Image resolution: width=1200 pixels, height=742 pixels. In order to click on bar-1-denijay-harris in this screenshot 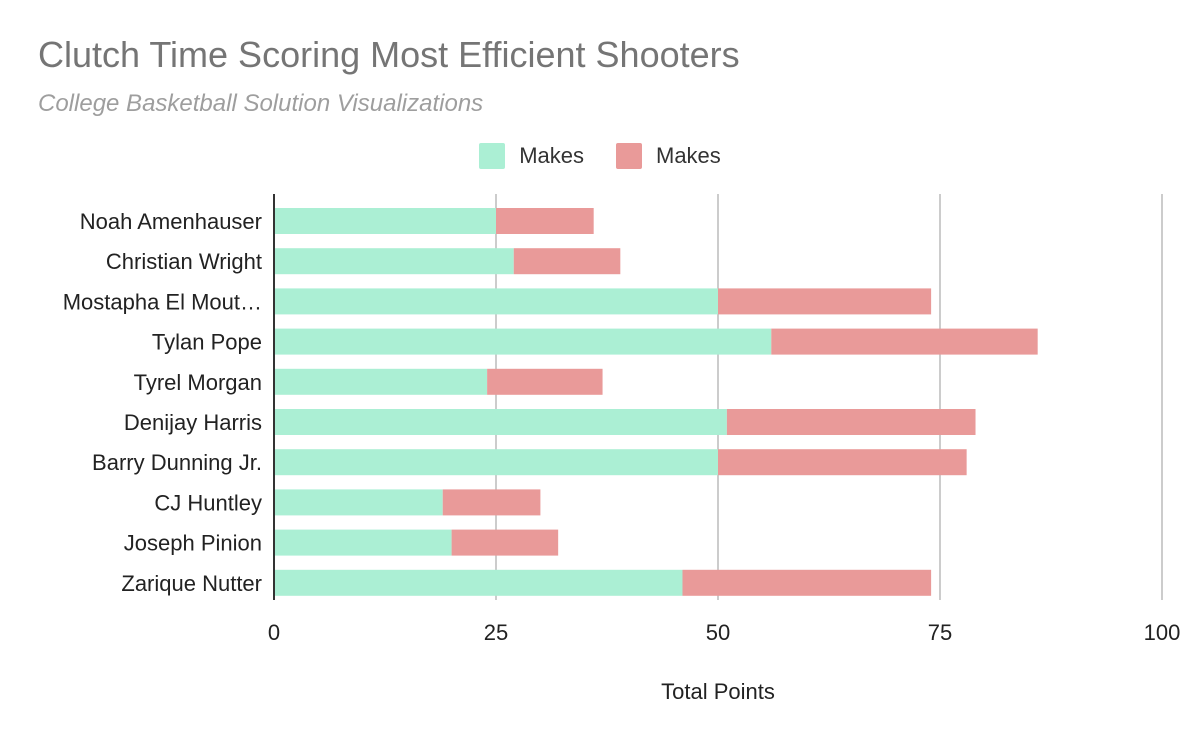, I will do `click(500, 422)`.